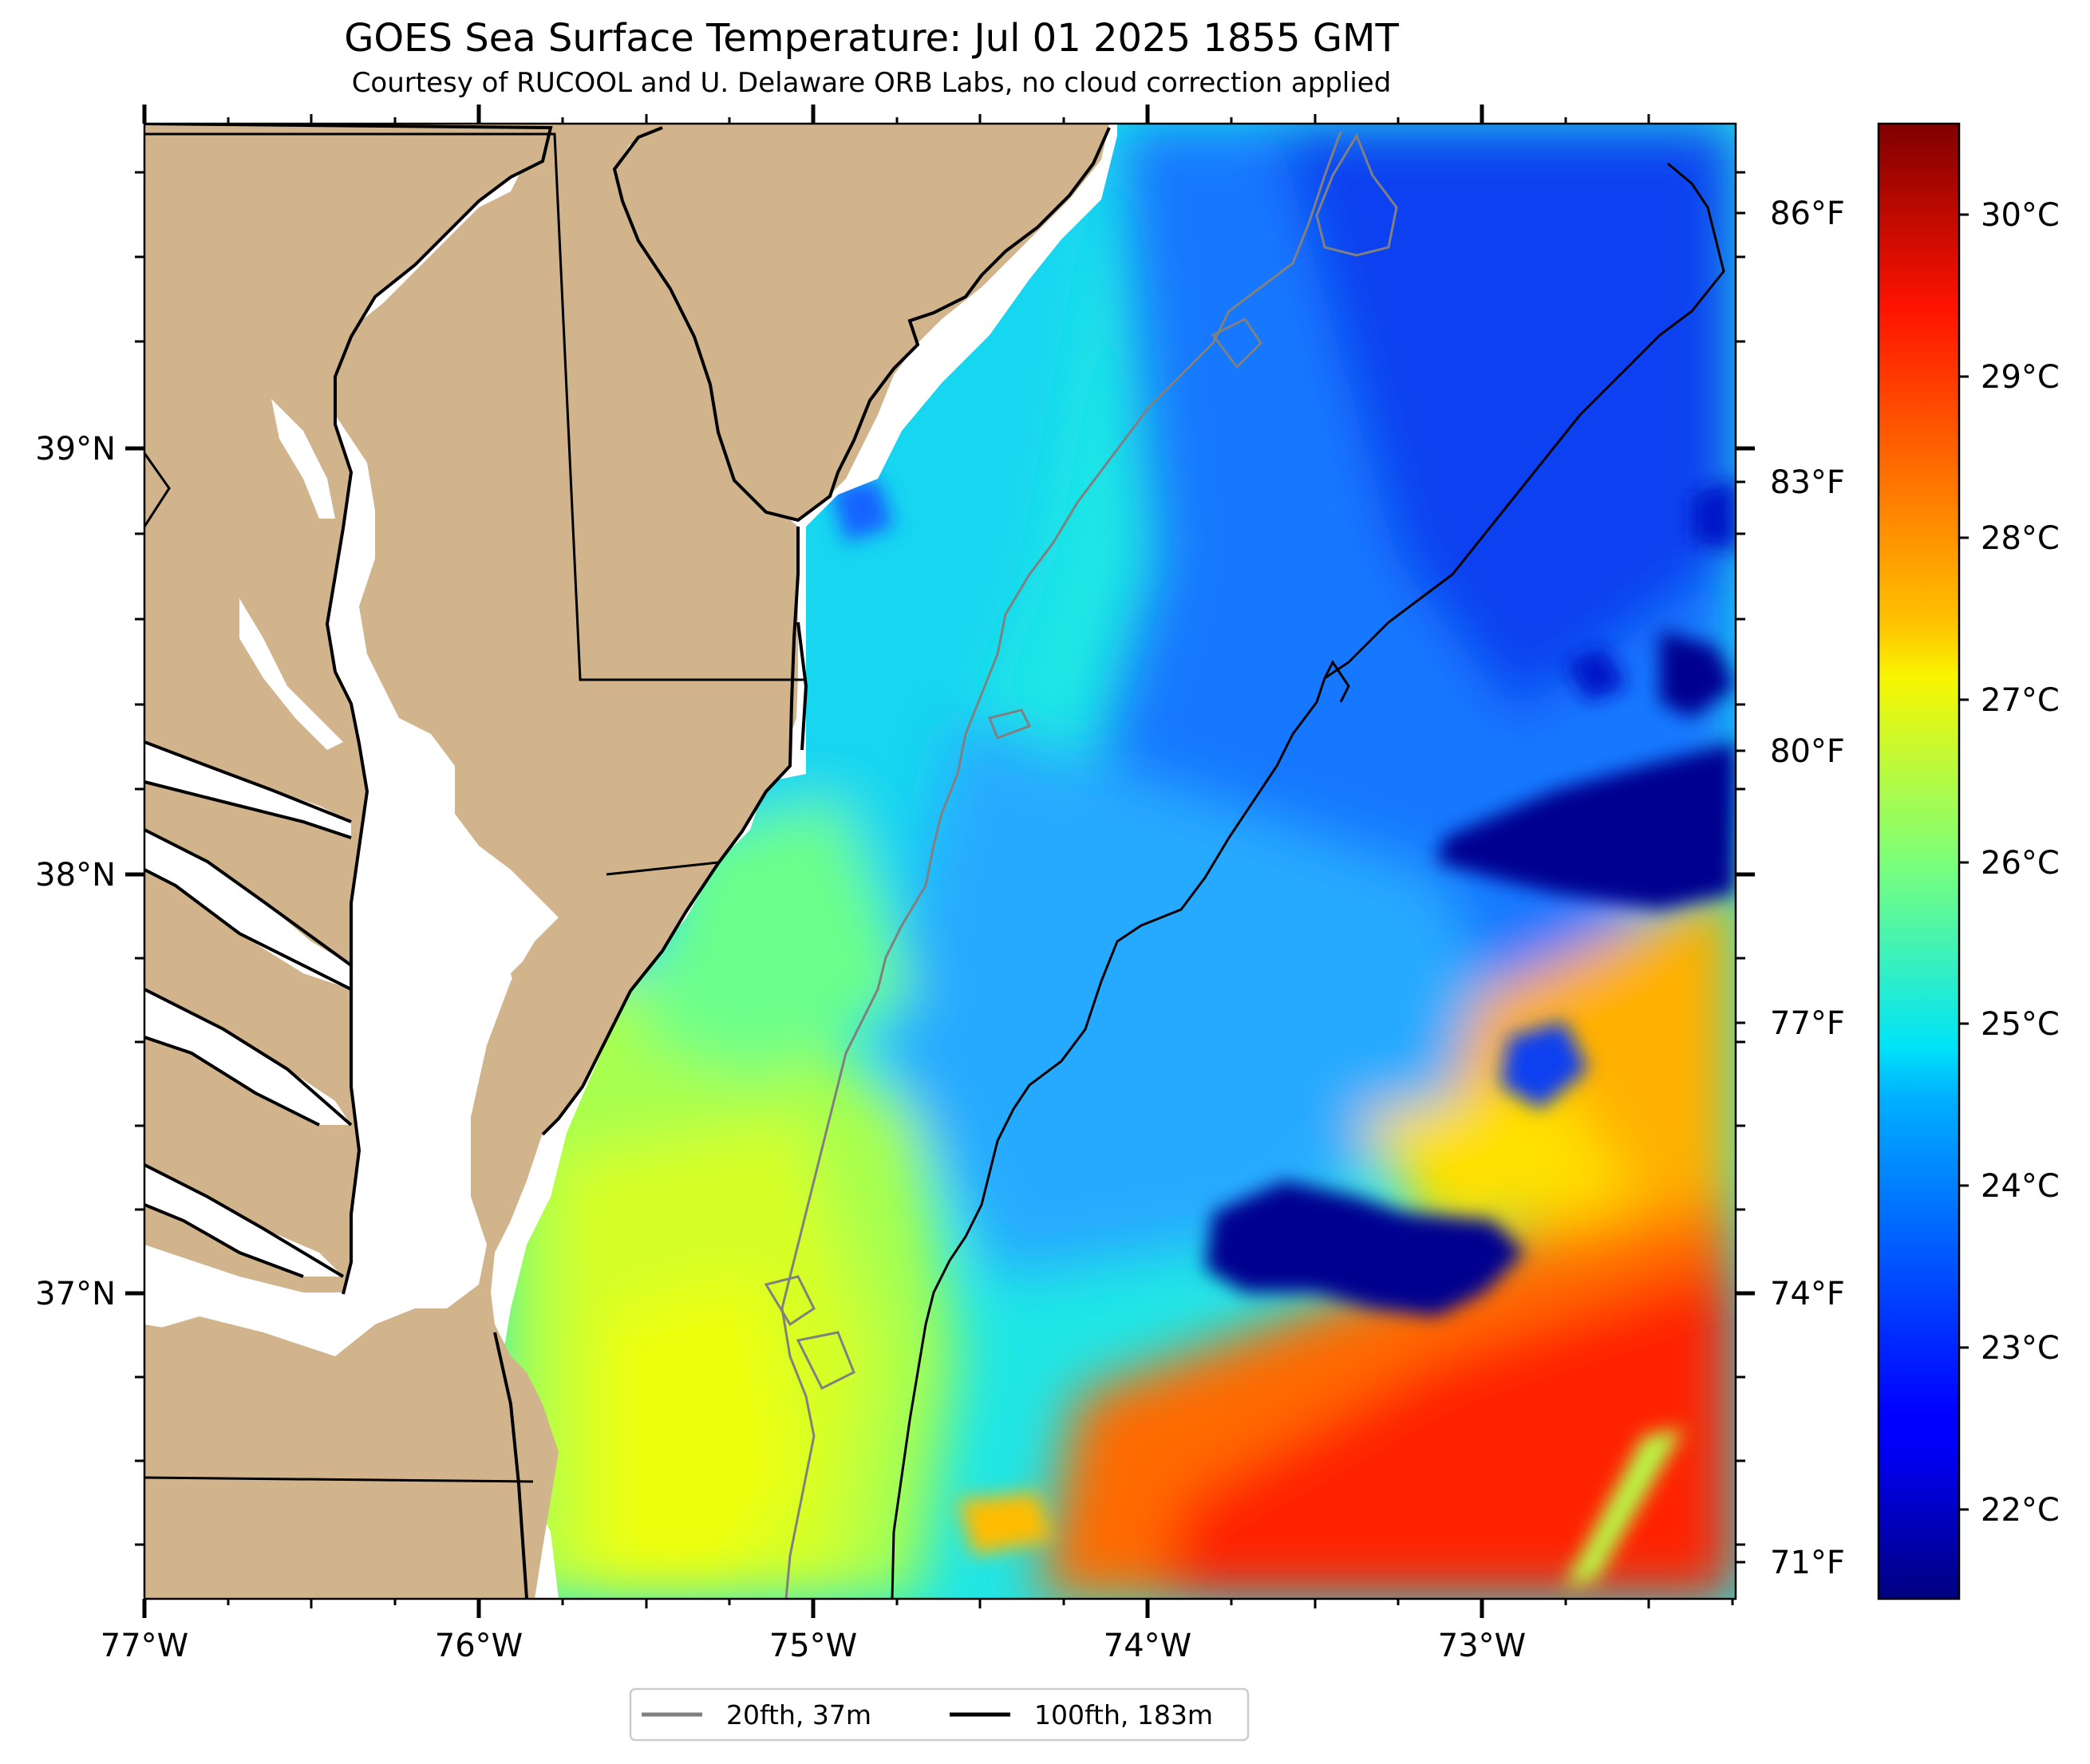  Describe the element at coordinates (2020, 1024) in the screenshot. I see `colorbar-label: 25°C` at that location.